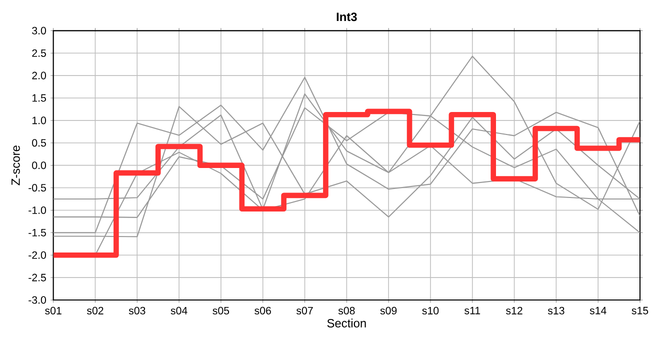 This screenshot has height=360, width=660. Describe the element at coordinates (39, 143) in the screenshot. I see `y-tick-label: 0.5` at that location.